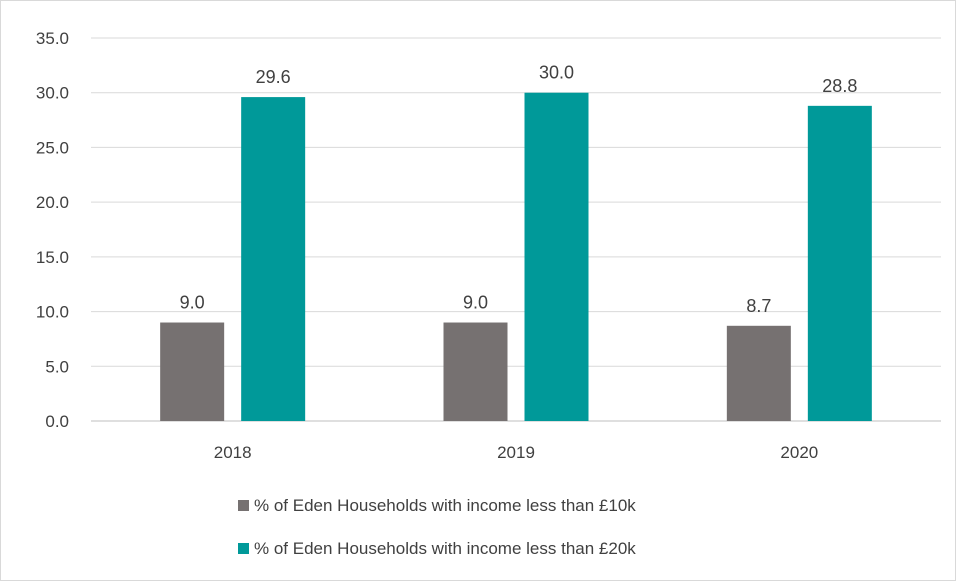 Image resolution: width=956 pixels, height=582 pixels. I want to click on y-tick-label: 10.0, so click(52, 312).